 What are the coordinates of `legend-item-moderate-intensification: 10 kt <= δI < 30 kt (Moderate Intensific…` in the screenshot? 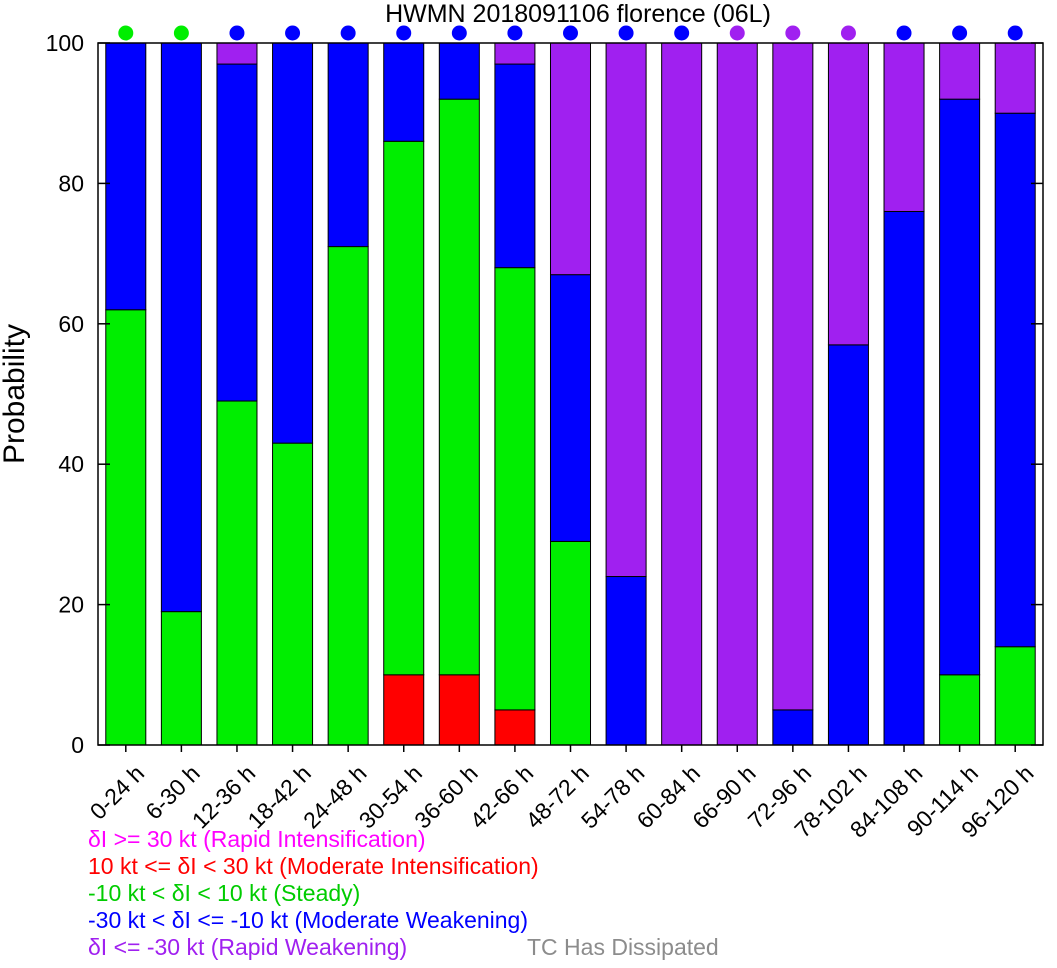 It's located at (313, 866).